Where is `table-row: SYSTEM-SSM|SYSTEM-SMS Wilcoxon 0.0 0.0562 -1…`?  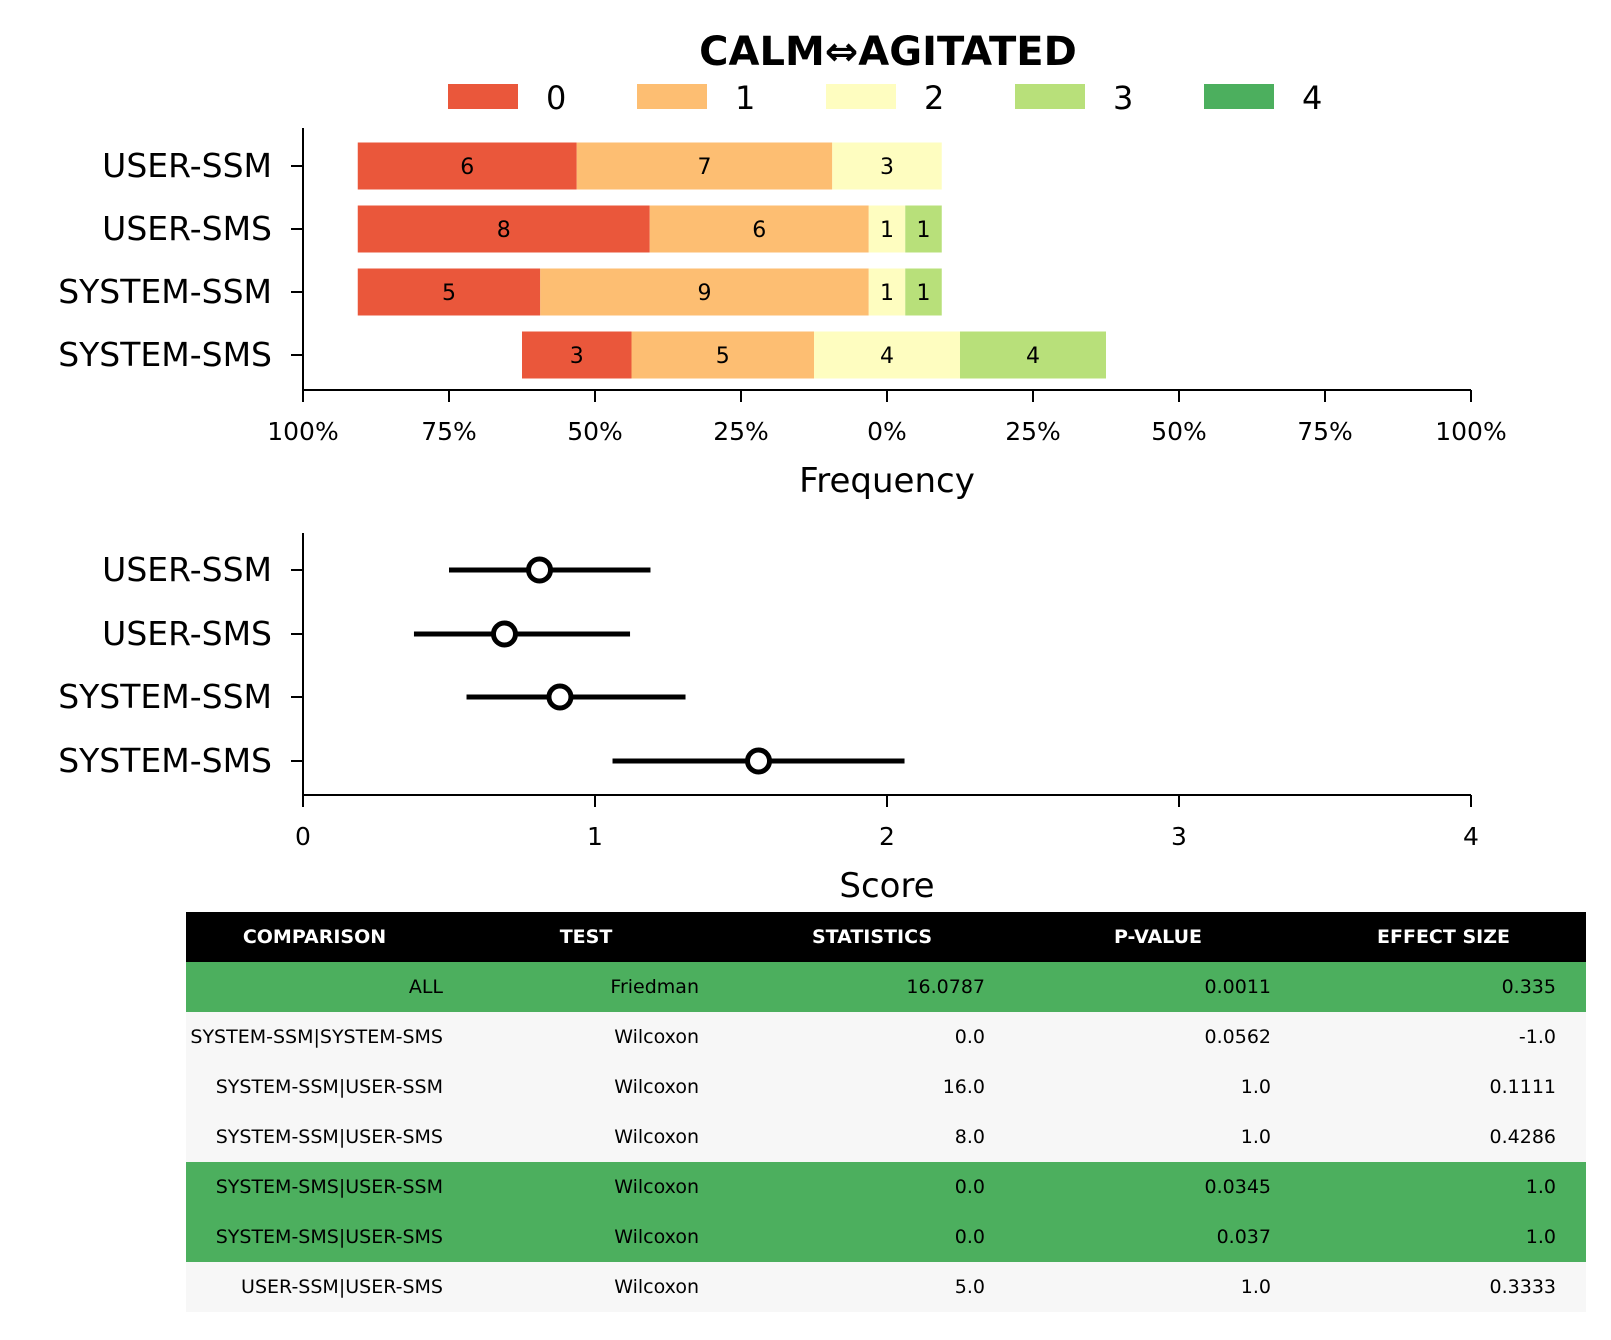
table-row: SYSTEM-SSM|SYSTEM-SMS Wilcoxon 0.0 0.0562 -1… is located at coordinates (886, 1037).